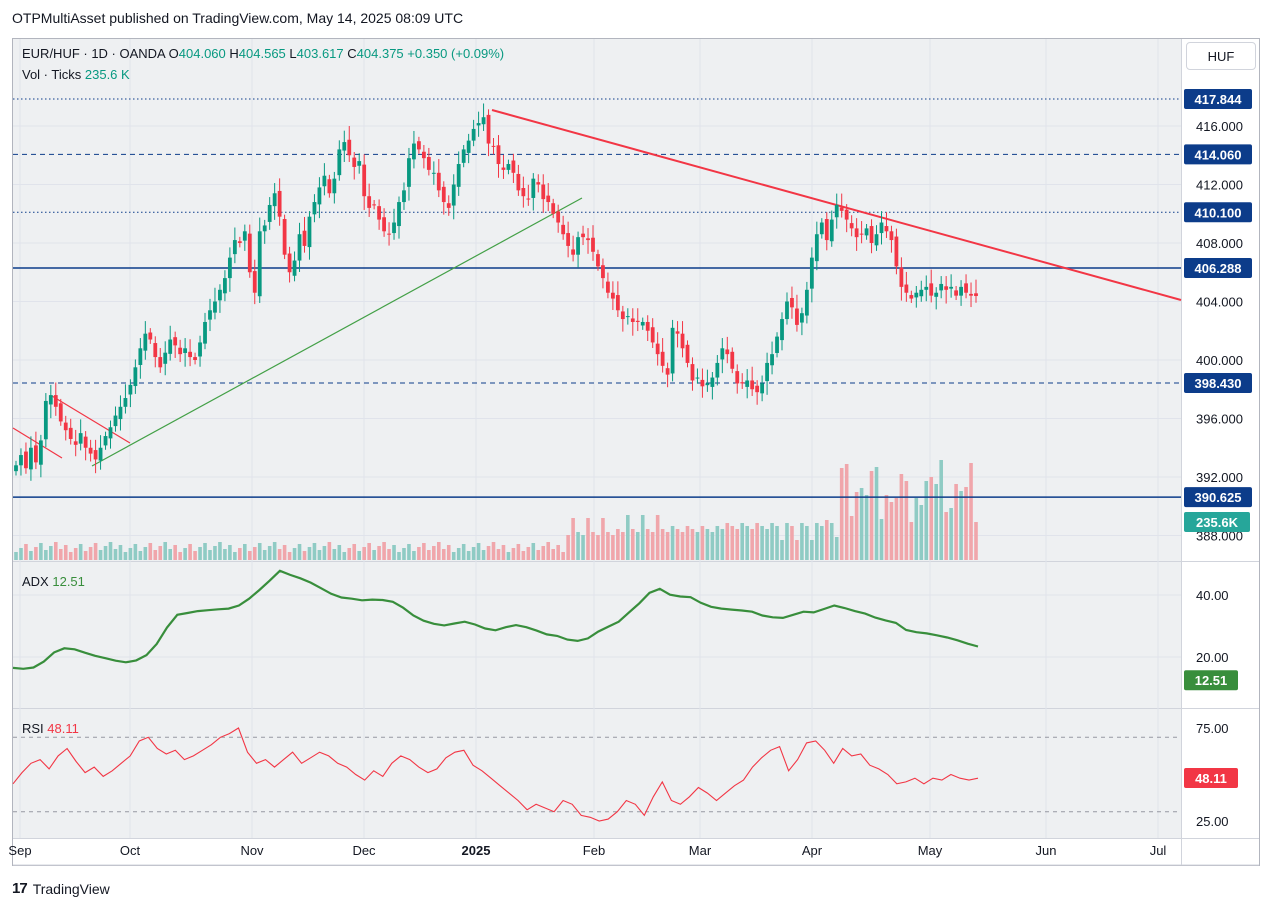 The height and width of the screenshot is (911, 1273). Describe the element at coordinates (597, 773) in the screenshot. I see `rsi-pane-bg` at that location.